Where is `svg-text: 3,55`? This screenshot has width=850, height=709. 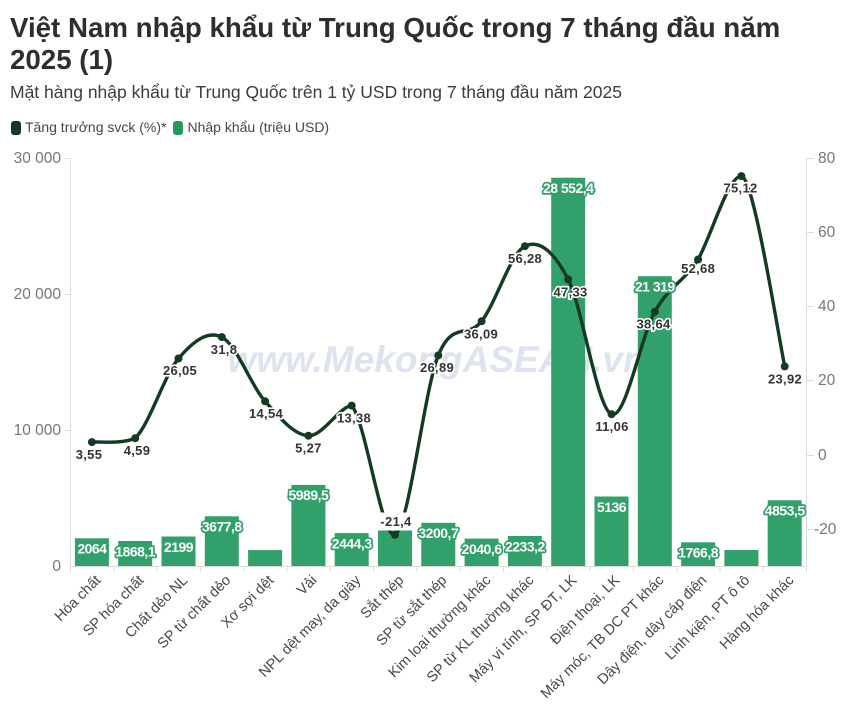 svg-text: 3,55 is located at coordinates (89, 454).